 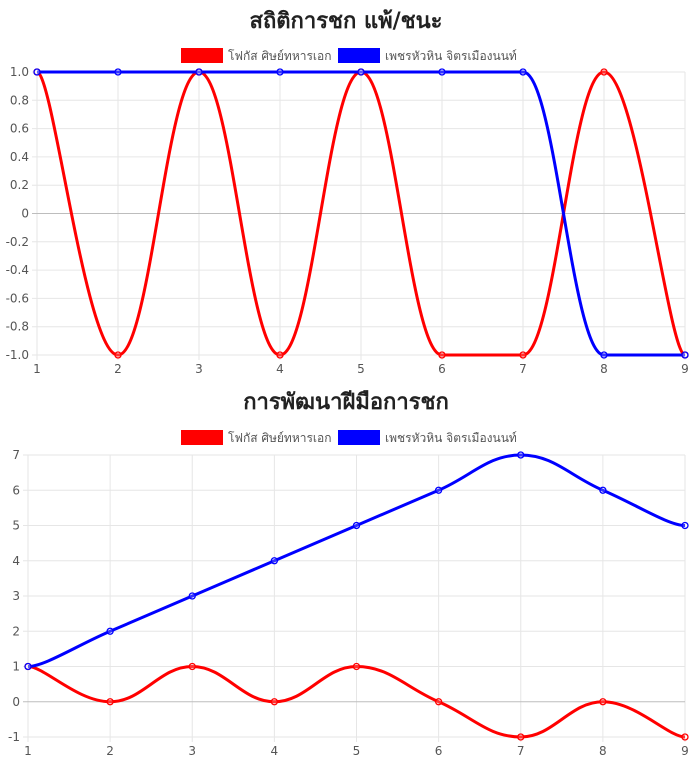 What do you see at coordinates (16, 631) in the screenshot?
I see `y-tick-label: 2` at bounding box center [16, 631].